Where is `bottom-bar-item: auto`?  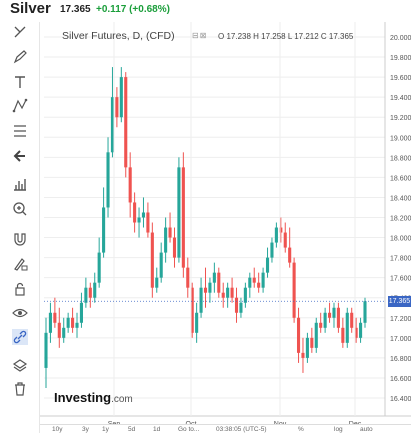
bottom-bar-item: auto is located at coordinates (366, 429).